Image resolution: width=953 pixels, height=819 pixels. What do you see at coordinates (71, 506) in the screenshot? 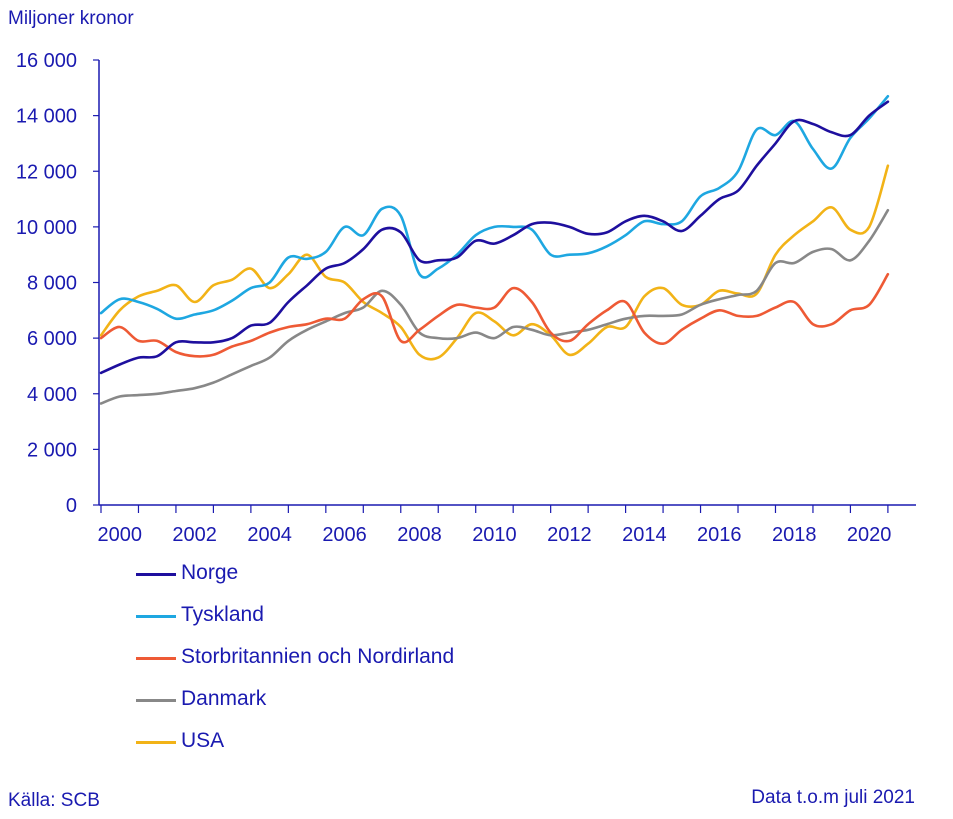
I see `y-tick-label: 0` at bounding box center [71, 506].